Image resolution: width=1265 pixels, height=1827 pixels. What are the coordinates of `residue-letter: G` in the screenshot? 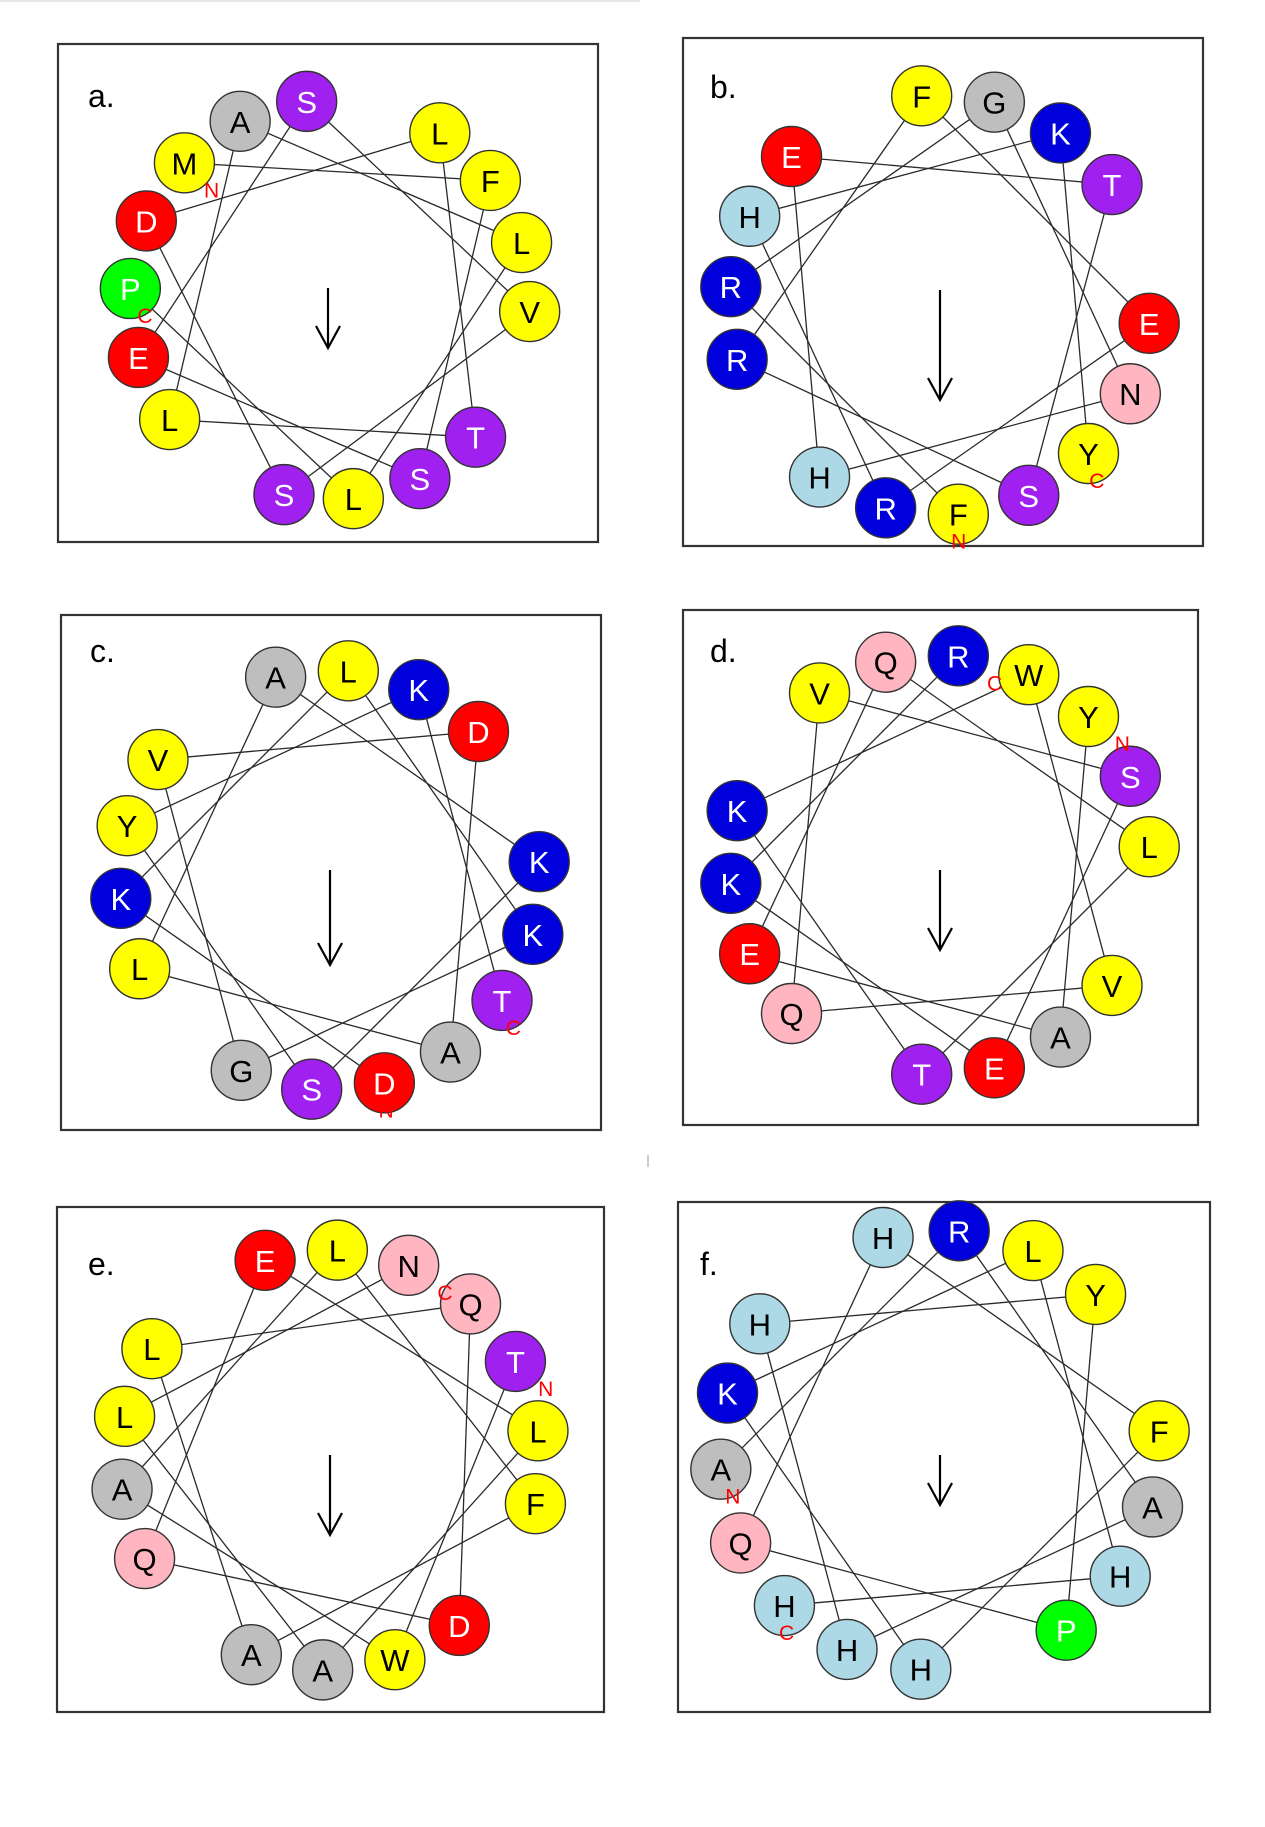 It's located at (994, 103).